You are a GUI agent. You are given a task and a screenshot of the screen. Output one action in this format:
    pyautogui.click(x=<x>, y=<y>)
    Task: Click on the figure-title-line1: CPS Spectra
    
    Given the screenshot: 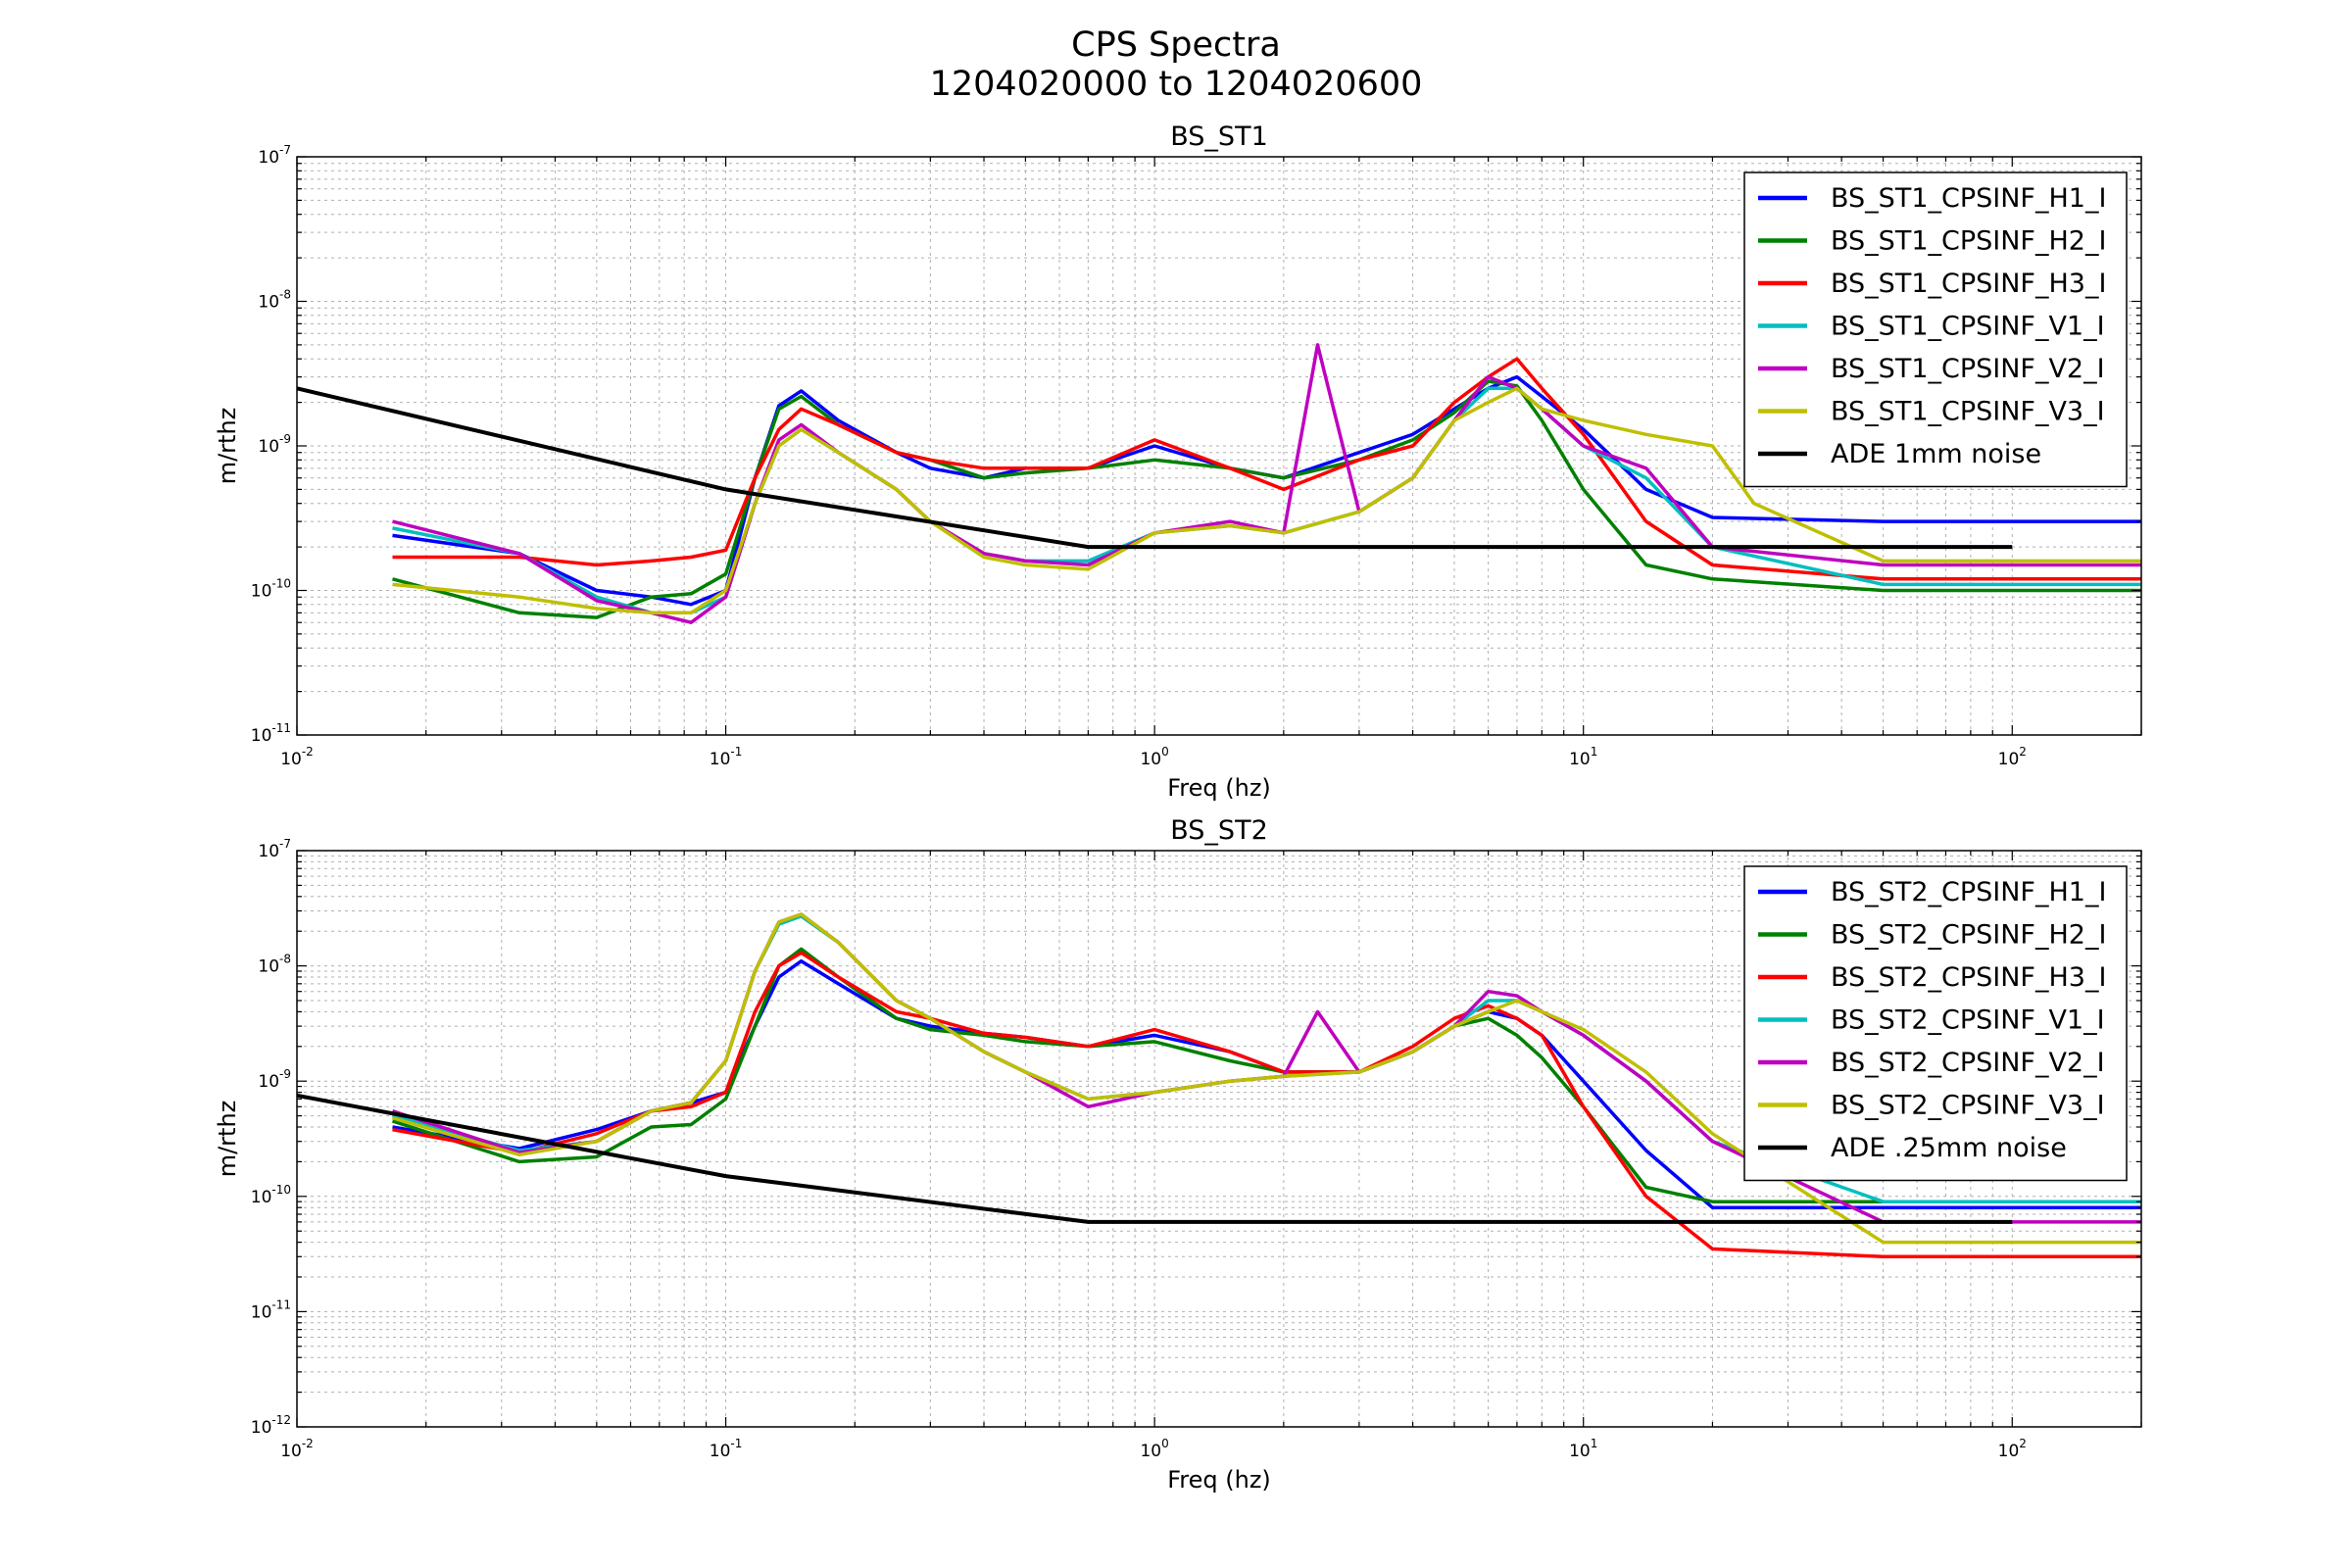 What is the action you would take?
    pyautogui.click(x=1176, y=45)
    